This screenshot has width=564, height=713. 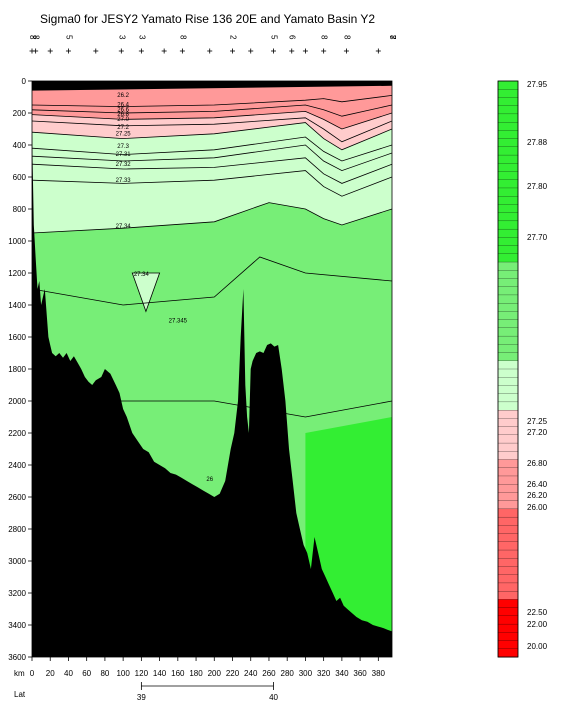 What do you see at coordinates (288, 673) in the screenshot?
I see `x-tick-label: 280` at bounding box center [288, 673].